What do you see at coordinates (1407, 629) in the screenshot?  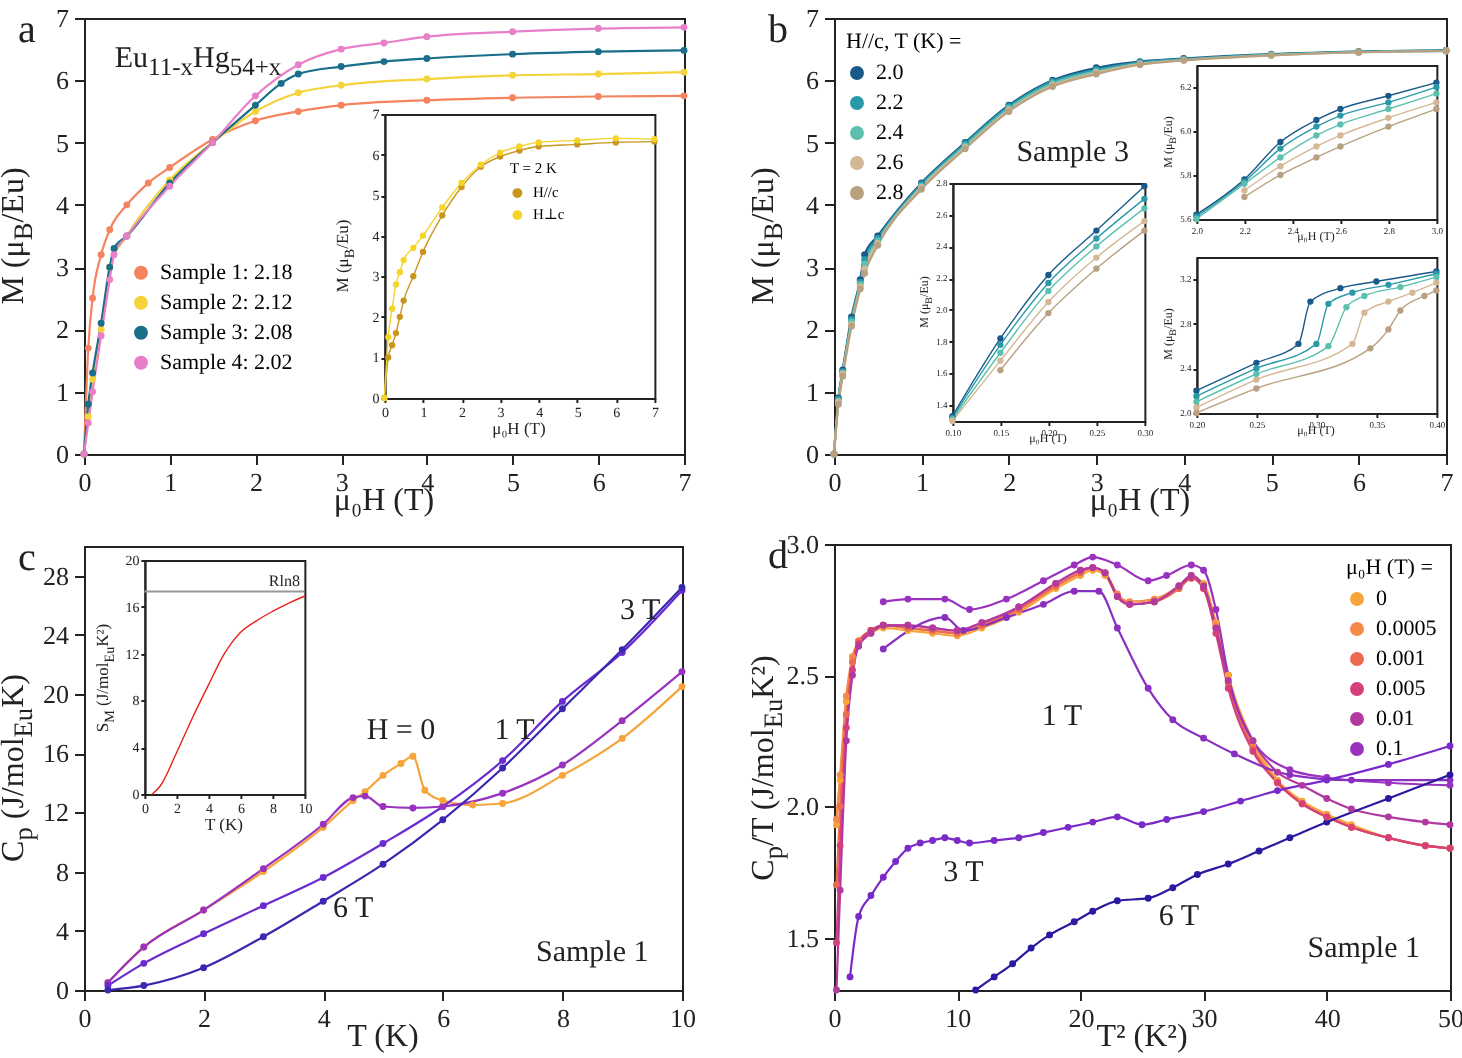 I see `legend-label: 0.0005` at bounding box center [1407, 629].